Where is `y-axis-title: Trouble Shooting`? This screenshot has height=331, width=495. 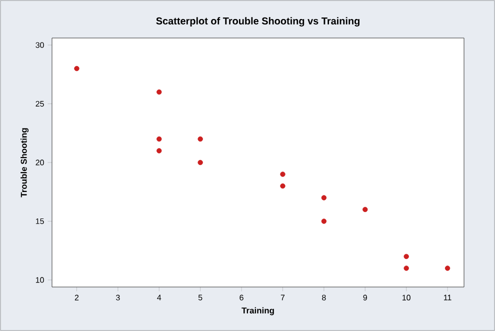
y-axis-title: Trouble Shooting is located at coordinates (24, 163).